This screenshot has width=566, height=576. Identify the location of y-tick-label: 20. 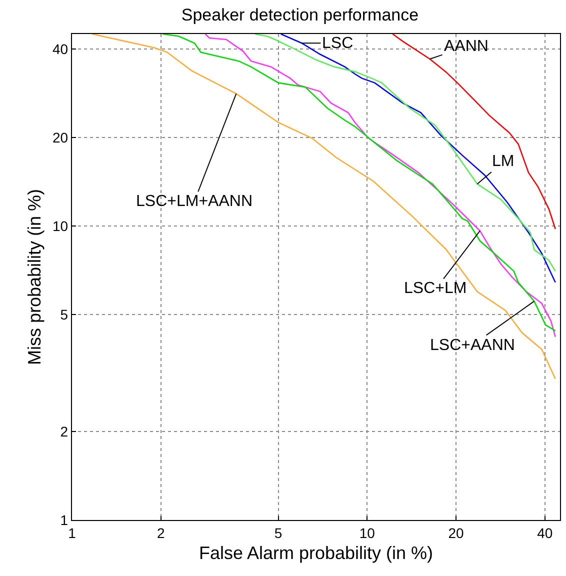
(60, 137).